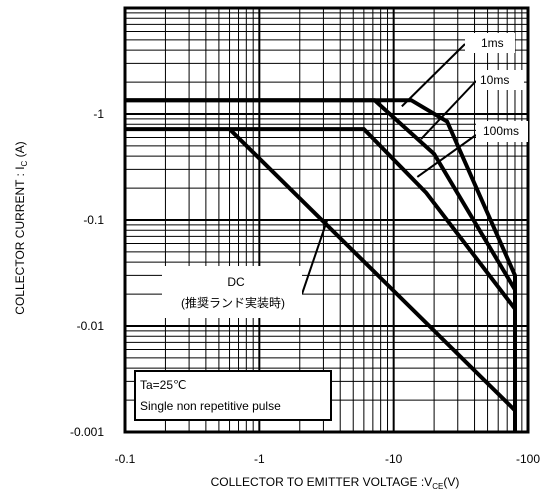 The height and width of the screenshot is (500, 552). Describe the element at coordinates (233, 395) in the screenshot. I see `condition-note-box` at that location.